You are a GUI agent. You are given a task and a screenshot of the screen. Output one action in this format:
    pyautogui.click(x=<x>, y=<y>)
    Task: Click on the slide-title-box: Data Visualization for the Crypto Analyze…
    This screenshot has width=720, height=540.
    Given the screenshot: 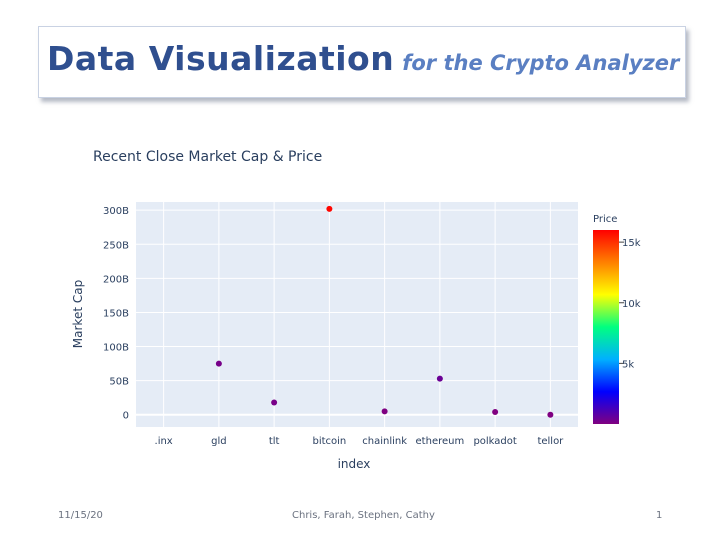 What is the action you would take?
    pyautogui.click(x=362, y=62)
    